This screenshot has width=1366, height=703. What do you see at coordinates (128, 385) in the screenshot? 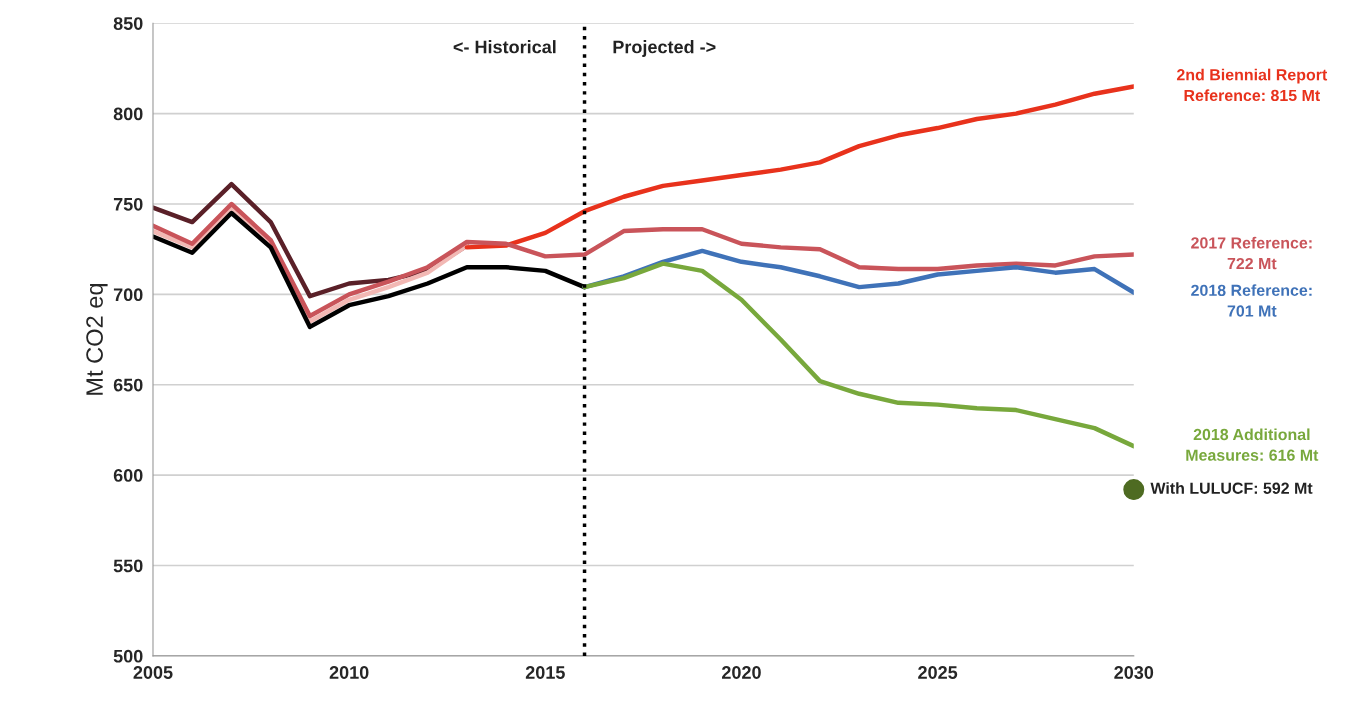
I see `y-tick-label: 650` at bounding box center [128, 385].